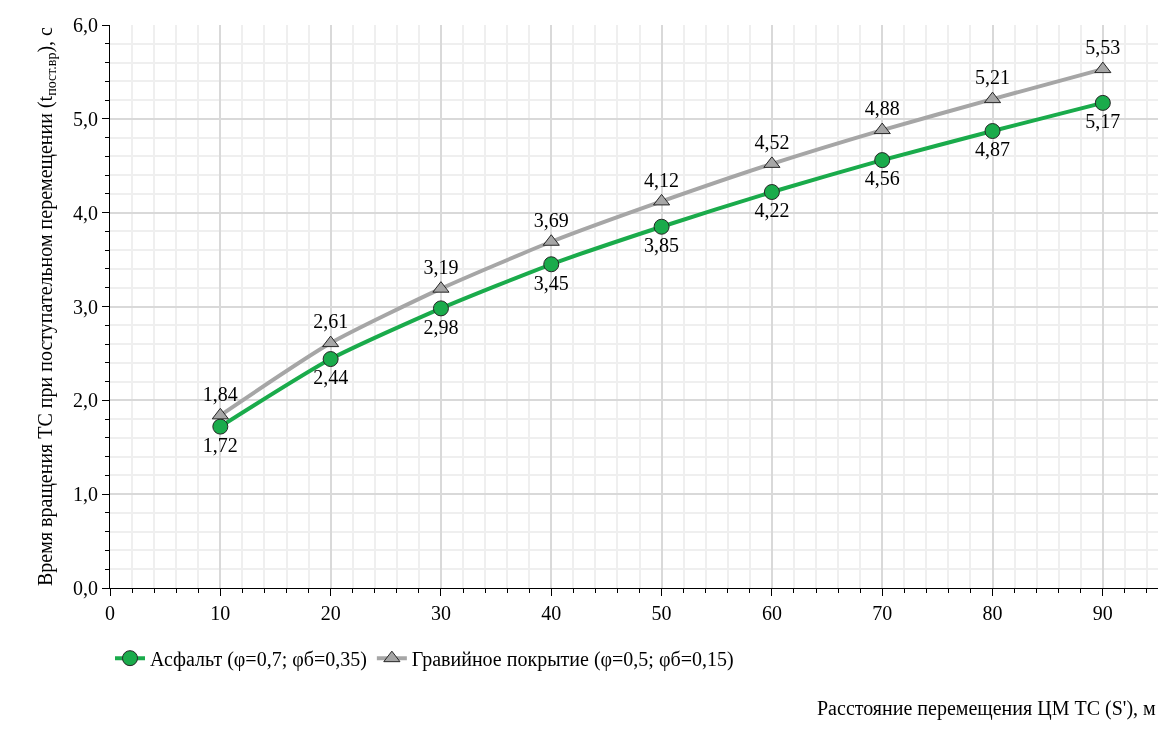  I want to click on data-label: 4,56, so click(882, 178).